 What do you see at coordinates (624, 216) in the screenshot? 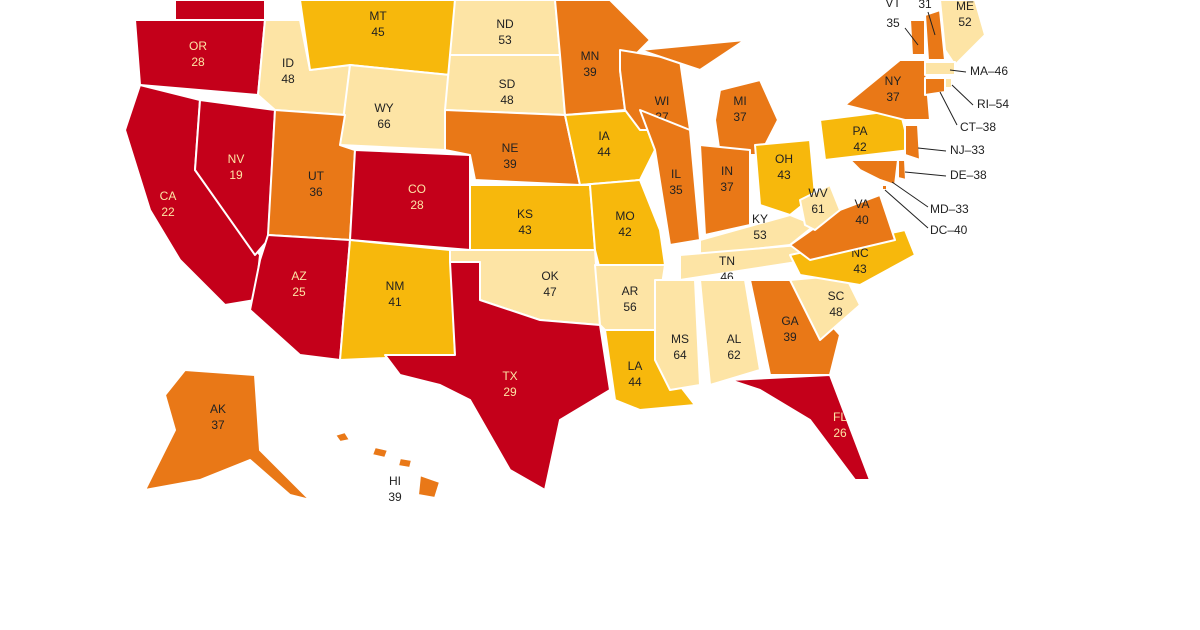
I see `state-abbr: MO` at bounding box center [624, 216].